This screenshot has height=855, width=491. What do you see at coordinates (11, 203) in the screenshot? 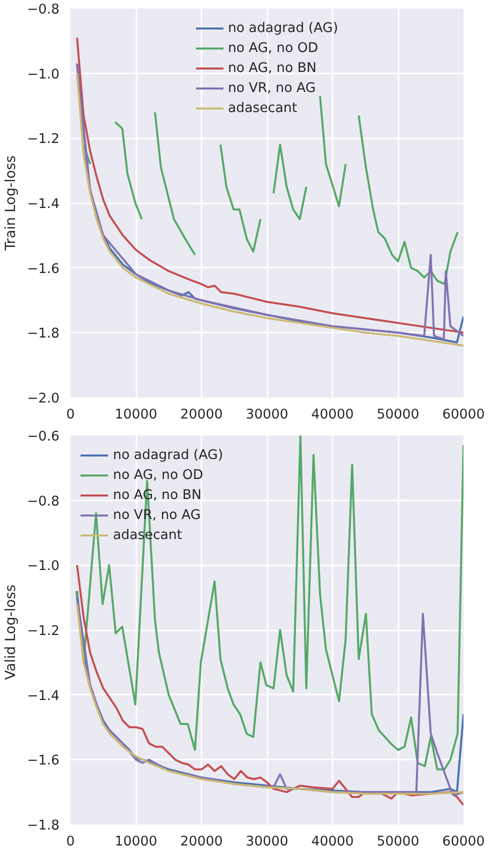
I see `y-axis-title: Train Log-loss` at bounding box center [11, 203].